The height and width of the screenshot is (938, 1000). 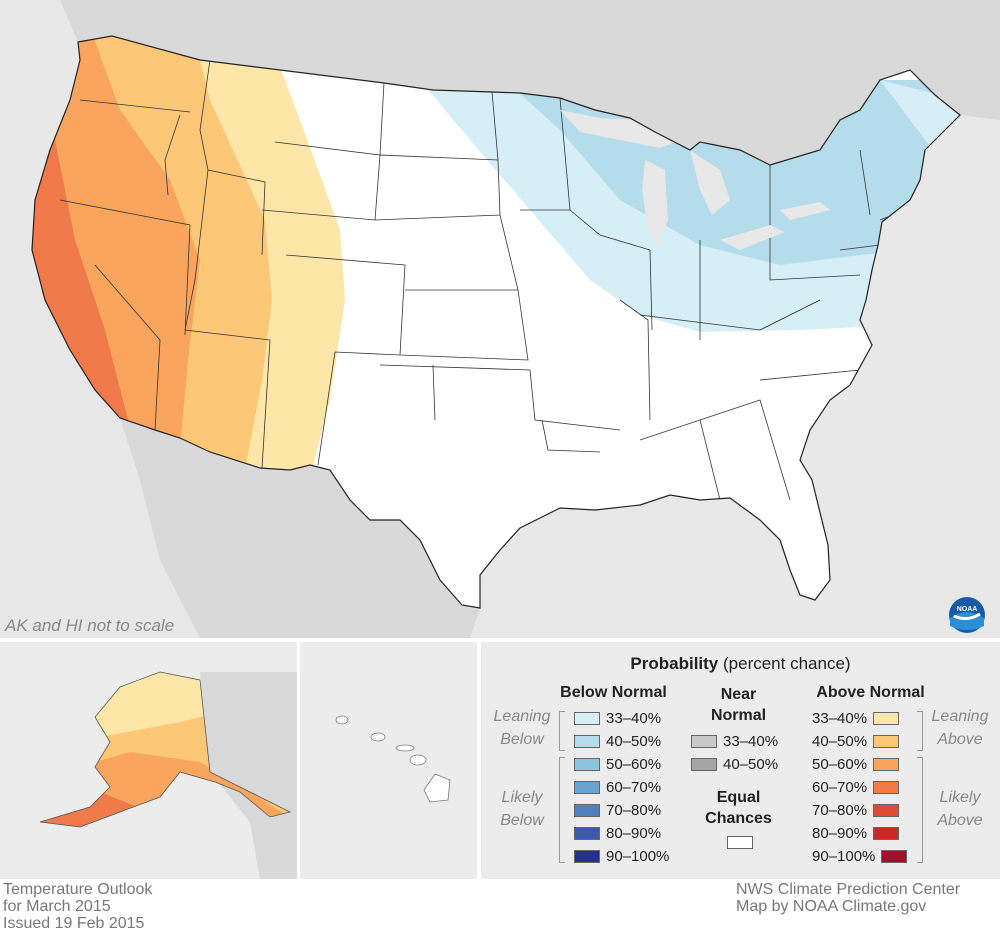 I want to click on below-normal-label: 80–90%, so click(x=634, y=833).